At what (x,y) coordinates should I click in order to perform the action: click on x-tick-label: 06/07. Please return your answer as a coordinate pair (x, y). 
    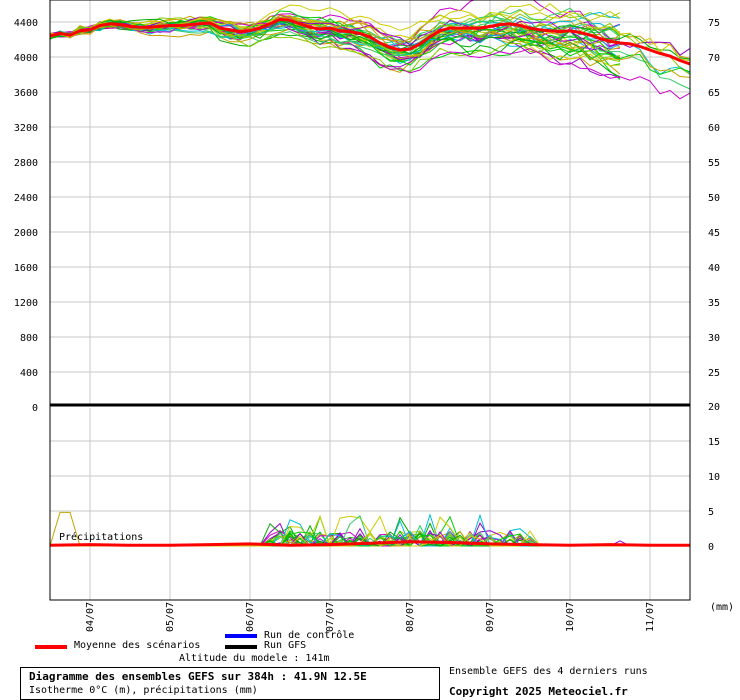
    Looking at the image, I should click on (250, 617).